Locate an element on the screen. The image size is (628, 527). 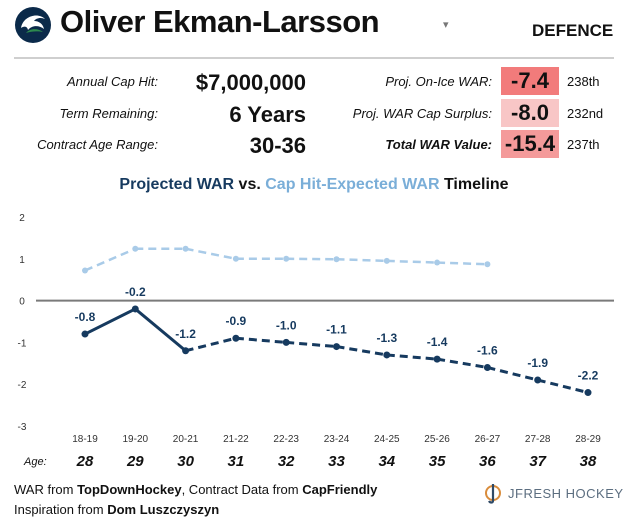
chart-title-vs: vs. is located at coordinates (250, 184).